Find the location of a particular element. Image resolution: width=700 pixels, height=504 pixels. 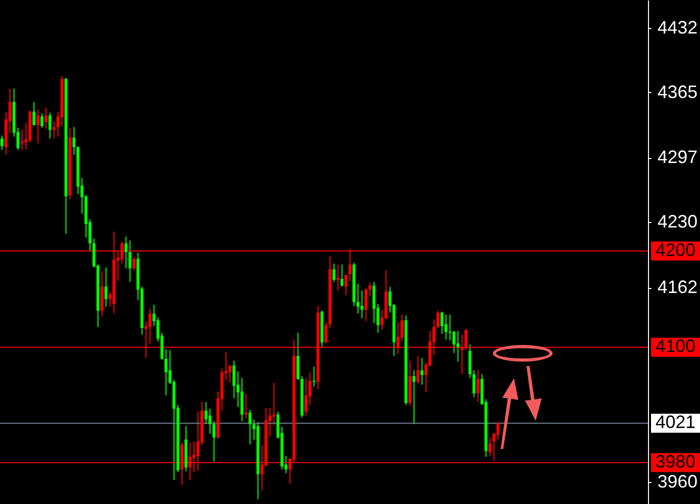

ref-line-label: 4200 is located at coordinates (675, 250).